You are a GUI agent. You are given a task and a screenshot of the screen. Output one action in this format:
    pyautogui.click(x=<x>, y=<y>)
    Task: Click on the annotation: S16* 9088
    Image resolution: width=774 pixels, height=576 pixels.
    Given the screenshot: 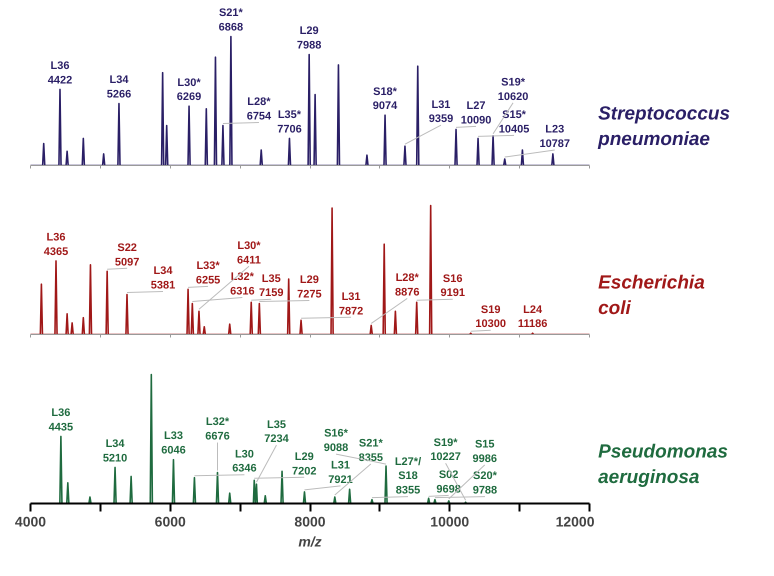 What is the action you would take?
    pyautogui.click(x=336, y=441)
    